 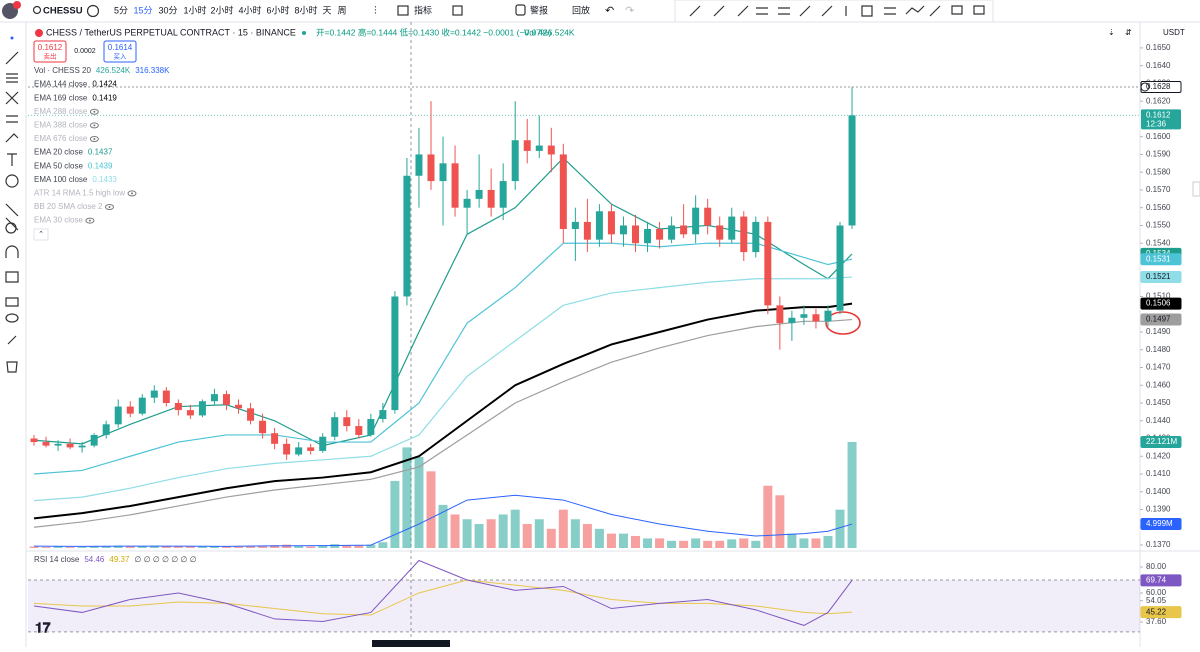 What do you see at coordinates (326, 10) in the screenshot?
I see `interval: 天` at bounding box center [326, 10].